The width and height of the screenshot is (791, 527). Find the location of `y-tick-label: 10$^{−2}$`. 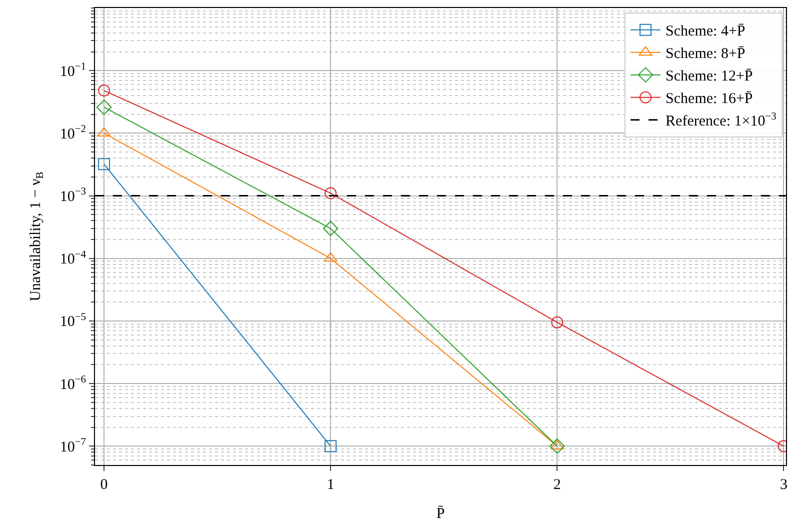

y-tick-label: 10$^{−2}$ is located at coordinates (73, 133).